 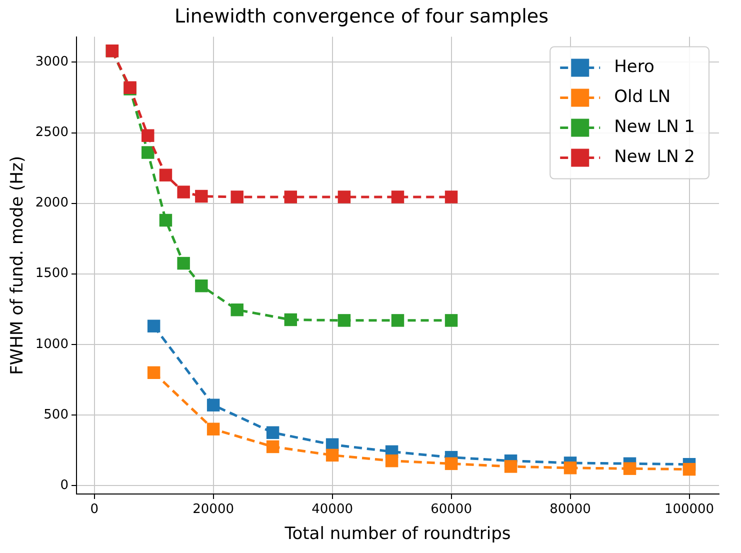 I want to click on legend-label: New LN 1, so click(x=655, y=127).